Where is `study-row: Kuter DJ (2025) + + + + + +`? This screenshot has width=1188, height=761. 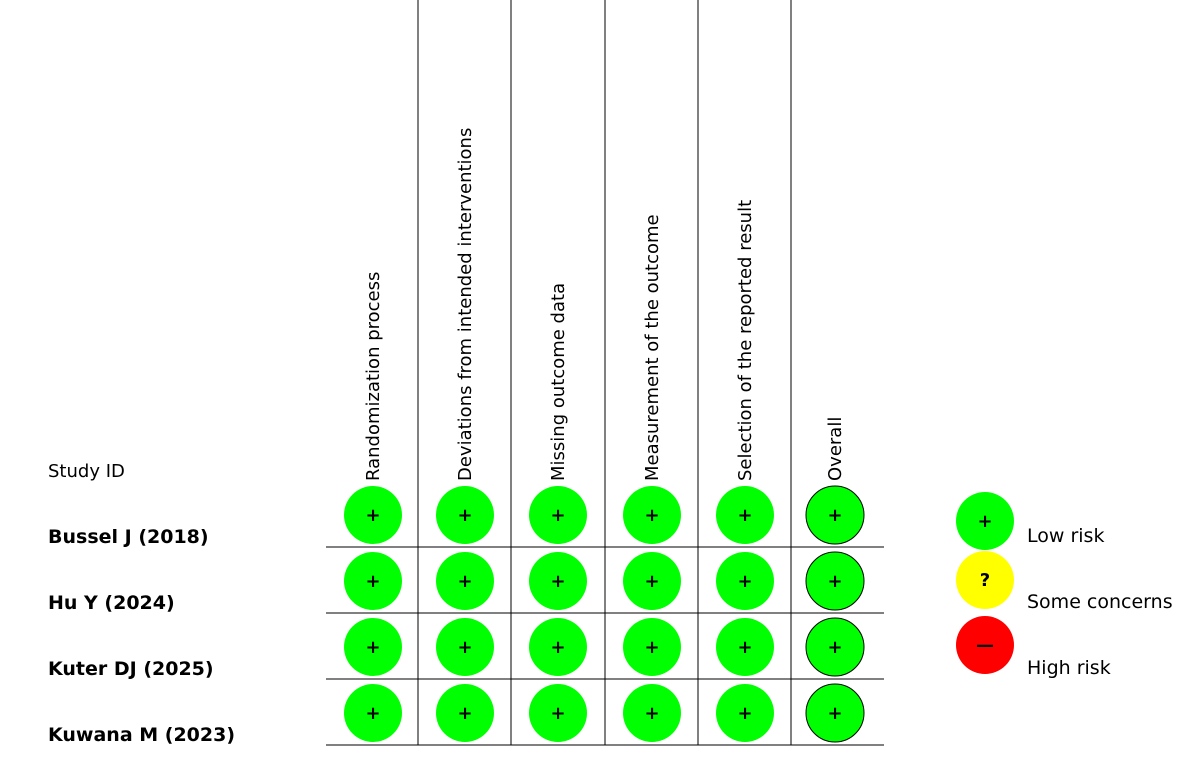 study-row: Kuter DJ (2025) + + + + + + is located at coordinates (456, 648).